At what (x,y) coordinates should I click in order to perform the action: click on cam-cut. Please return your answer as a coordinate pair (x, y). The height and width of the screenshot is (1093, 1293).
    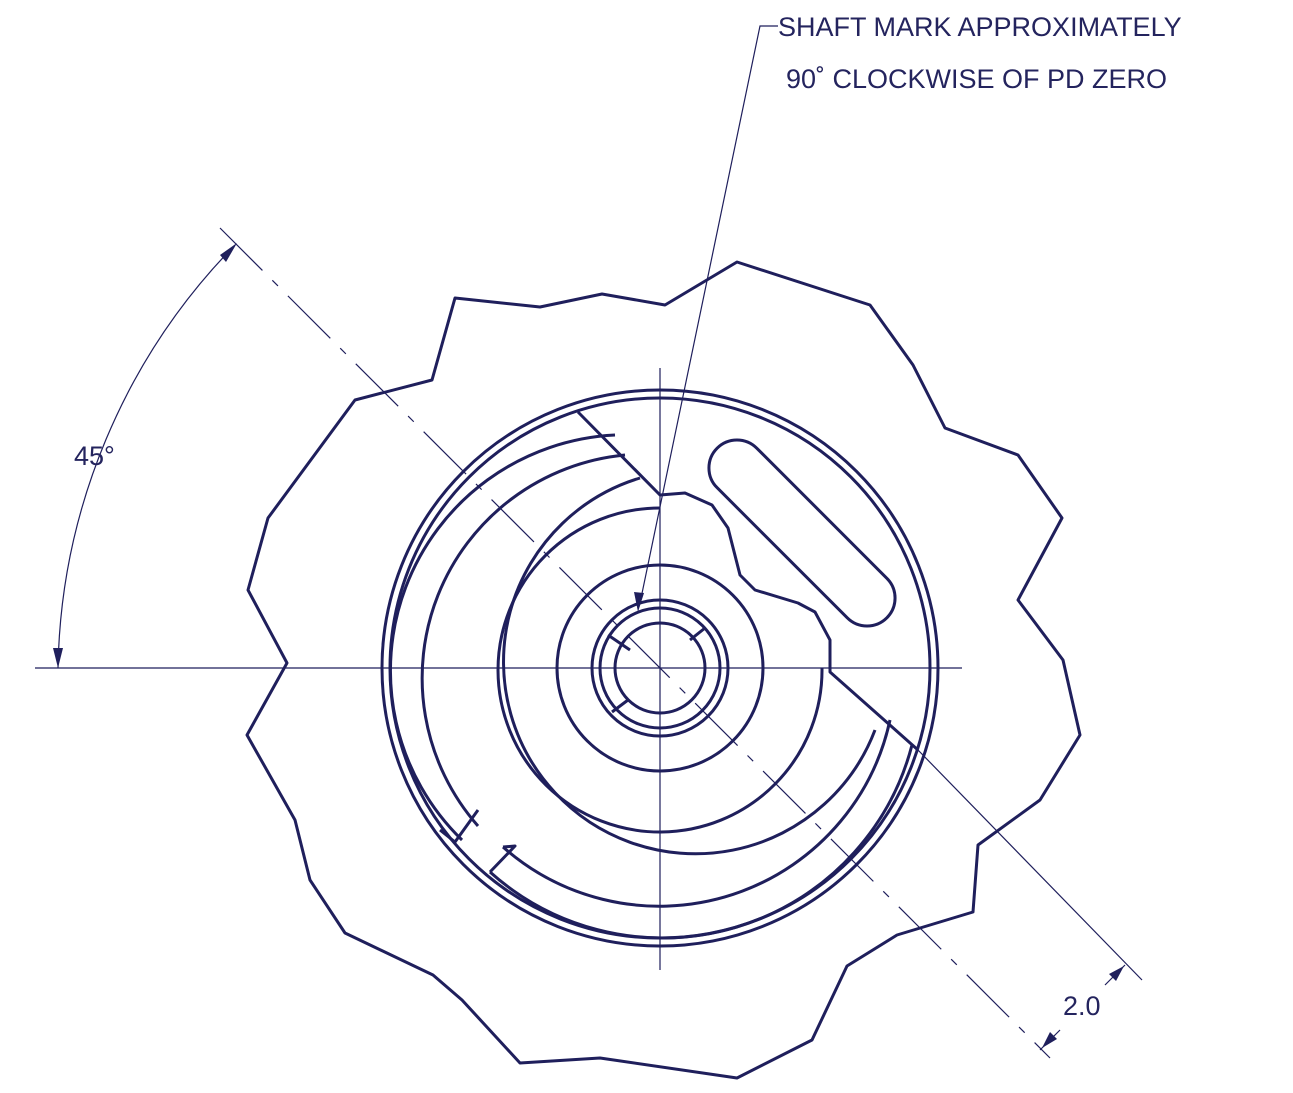
    Looking at the image, I should click on (747, 581).